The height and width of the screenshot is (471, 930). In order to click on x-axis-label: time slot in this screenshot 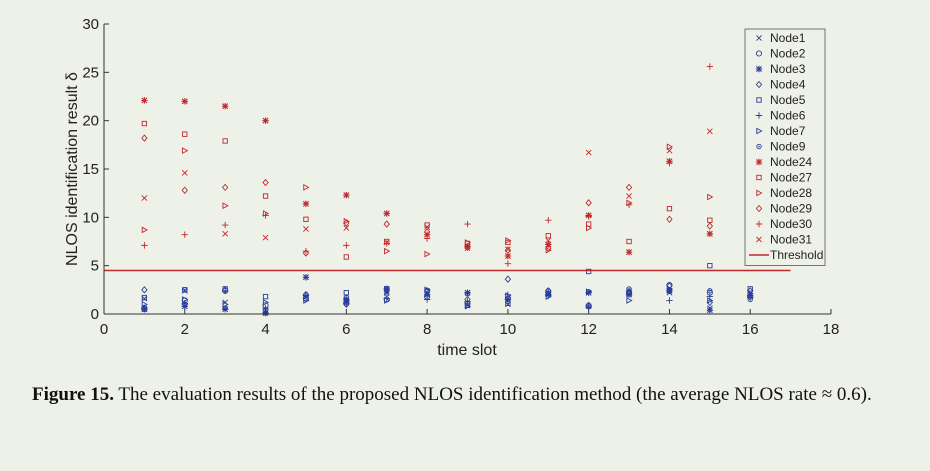, I will do `click(467, 350)`.